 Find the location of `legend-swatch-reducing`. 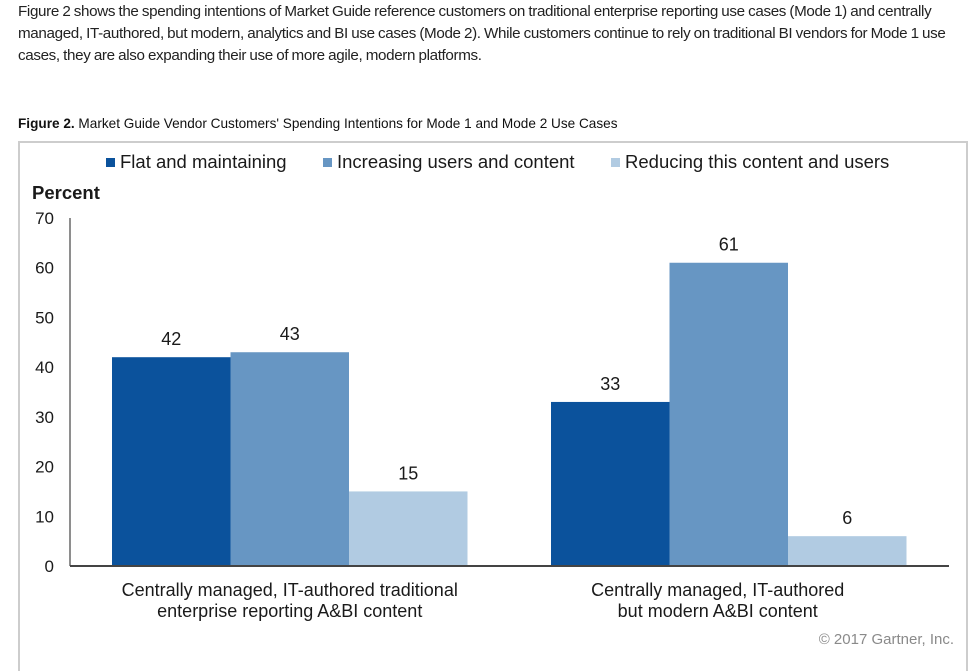

legend-swatch-reducing is located at coordinates (615, 162).